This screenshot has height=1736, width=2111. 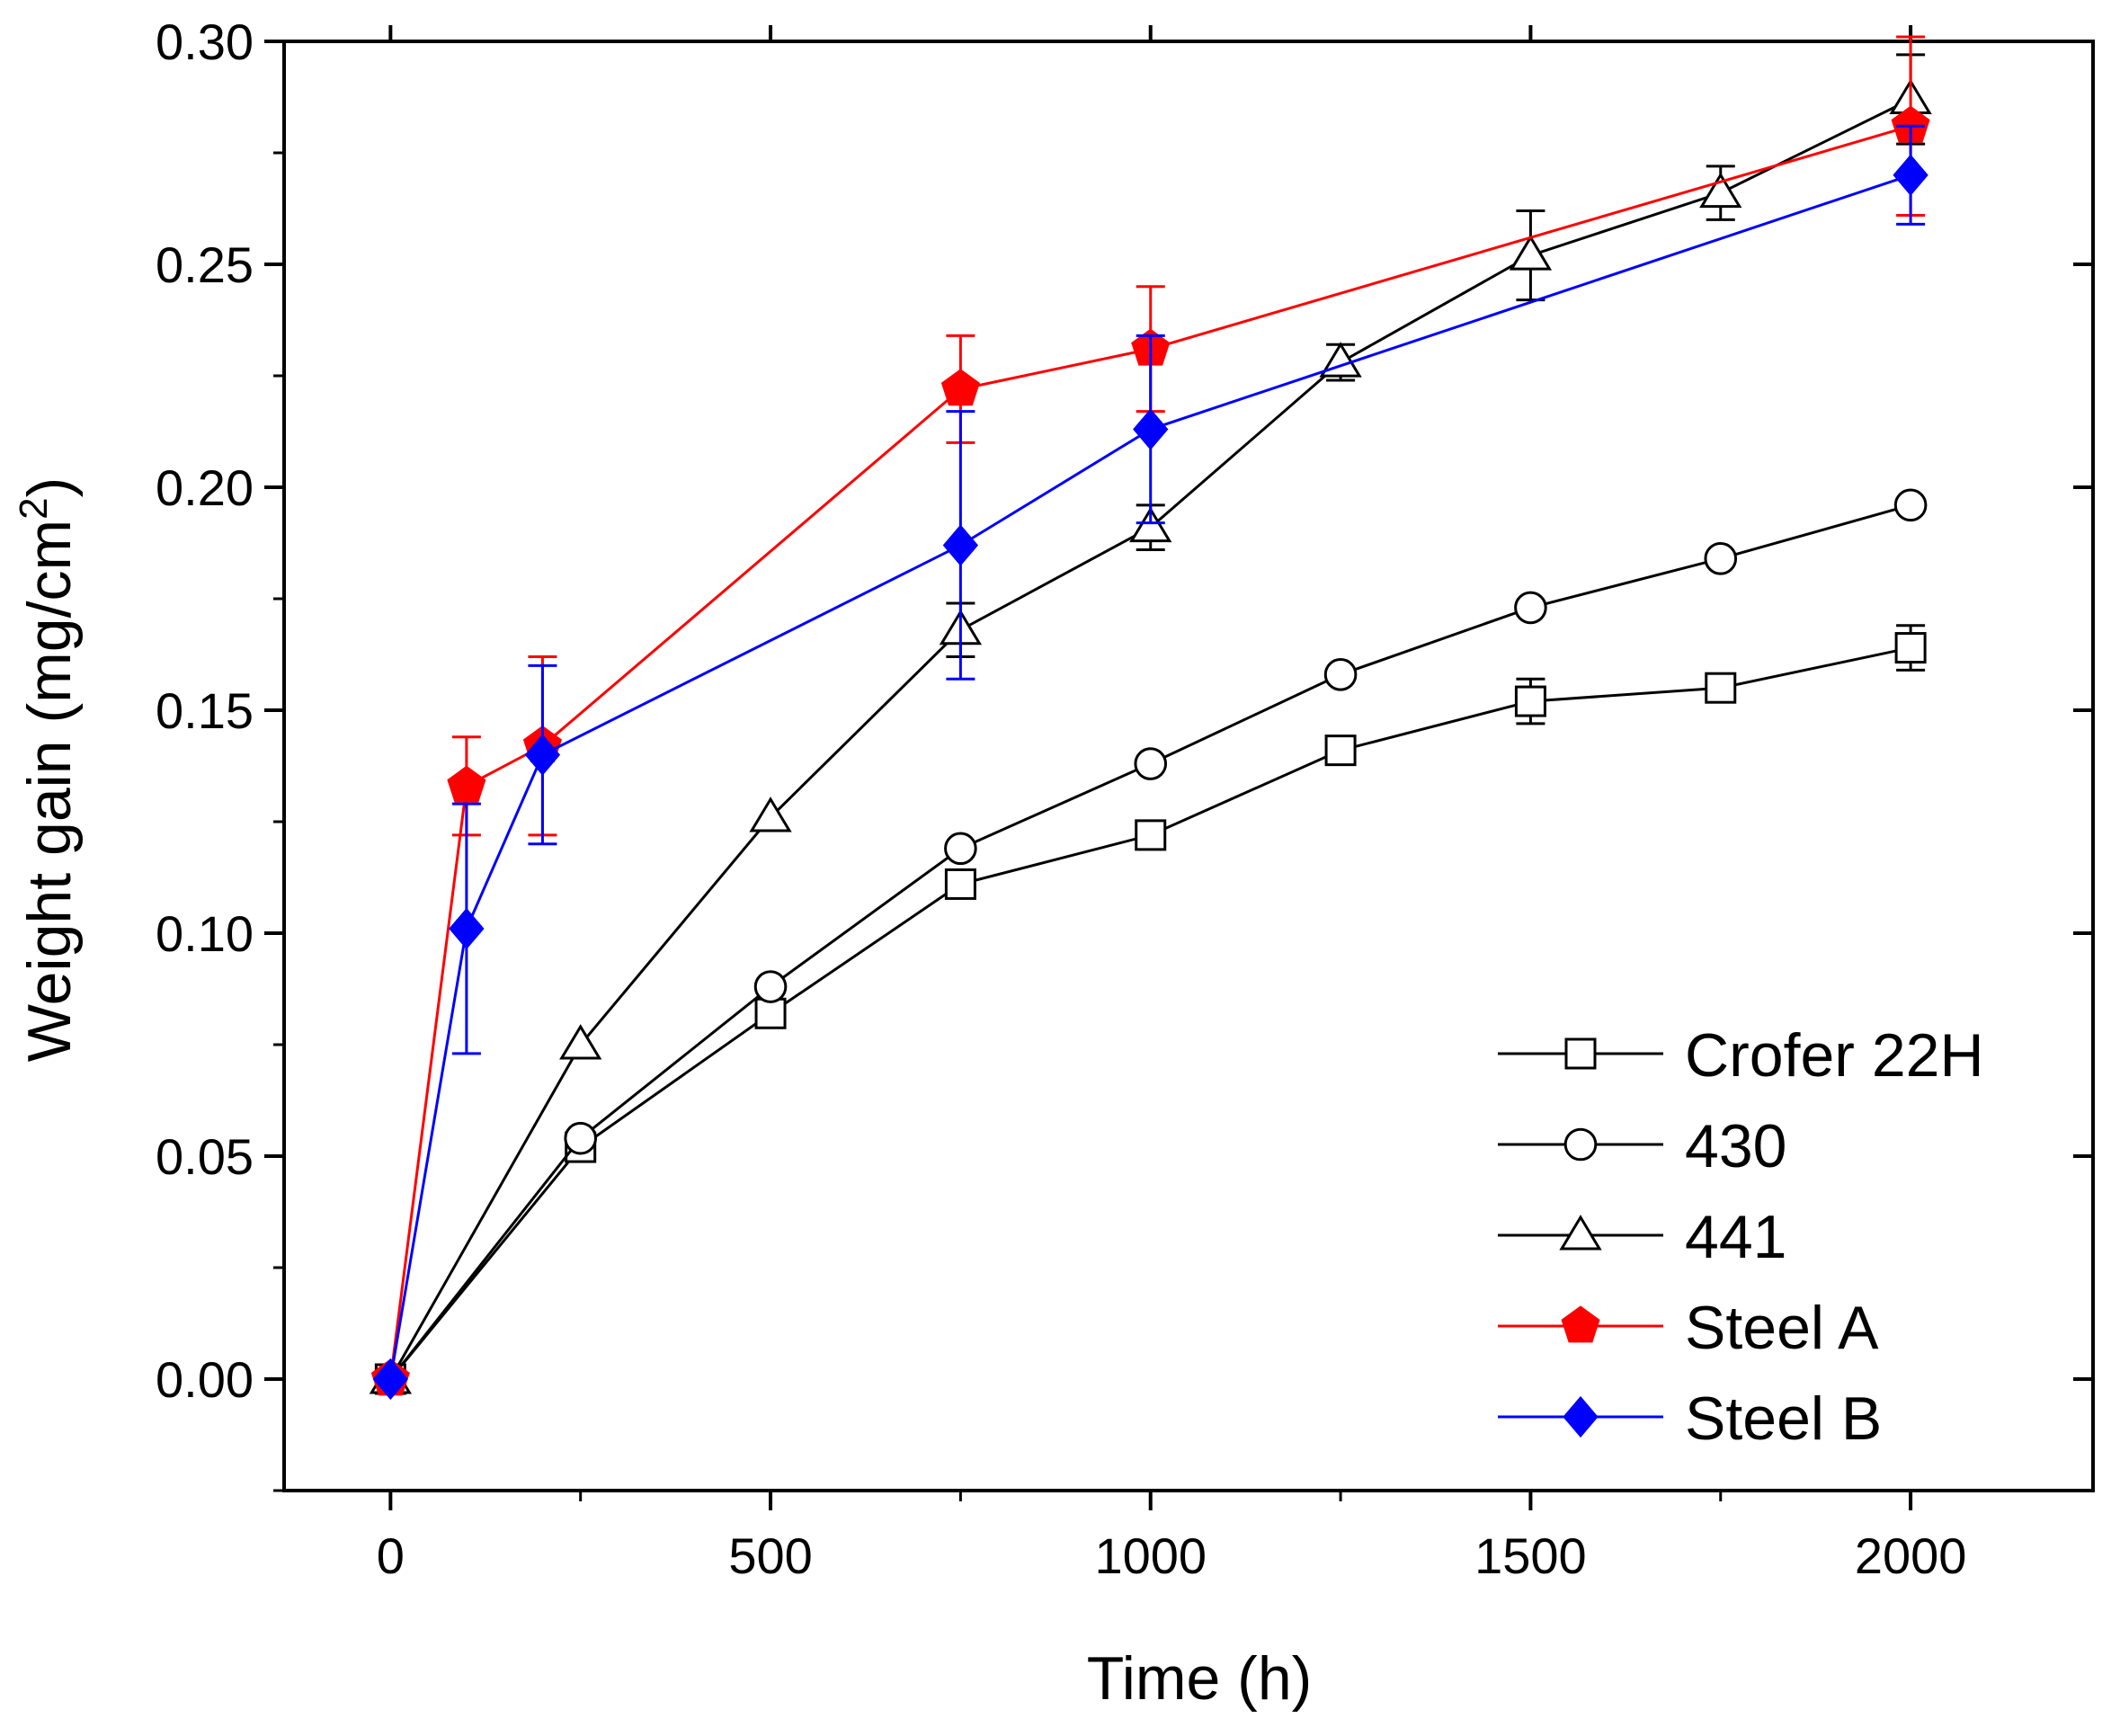 What do you see at coordinates (1642, 1237) in the screenshot?
I see `legend-item-441: 441` at bounding box center [1642, 1237].